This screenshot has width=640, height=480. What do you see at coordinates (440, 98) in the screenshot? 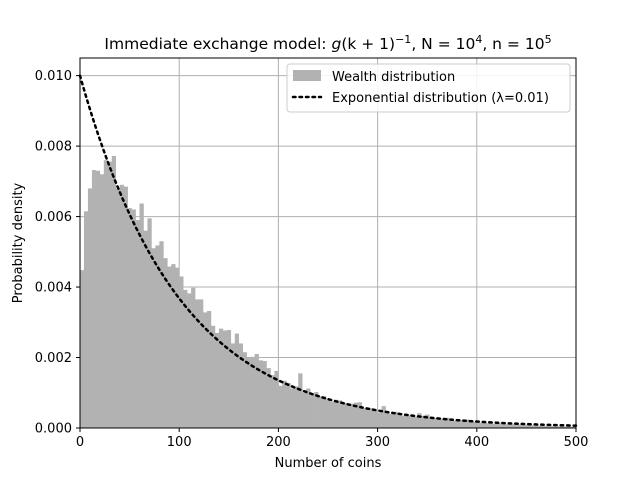
I see `legend-label-exponential: Exponential distribution (λ=0.01)` at bounding box center [440, 98].